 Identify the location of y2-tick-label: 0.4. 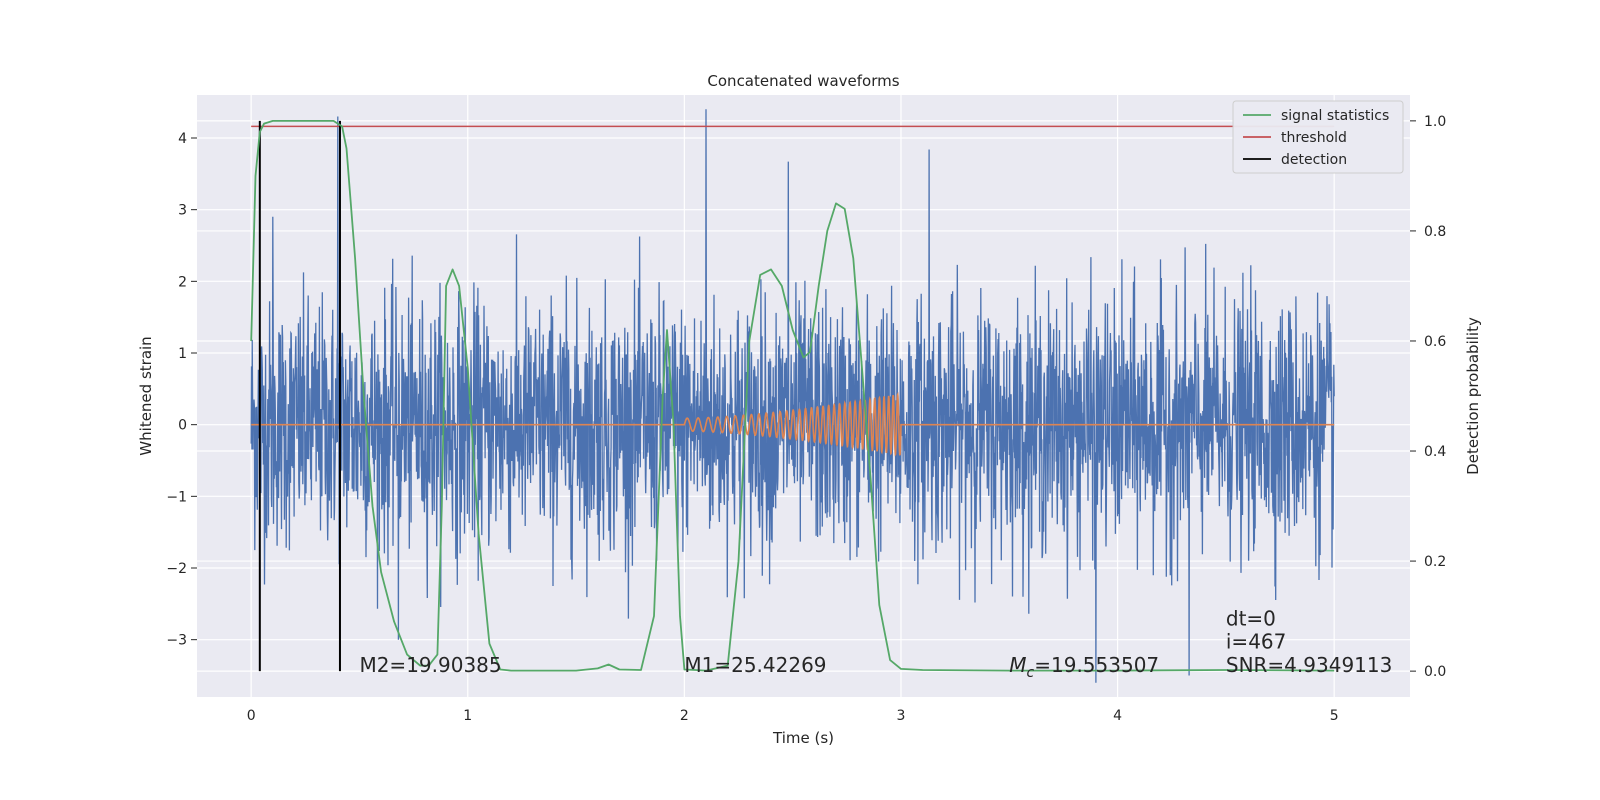
(1435, 452).